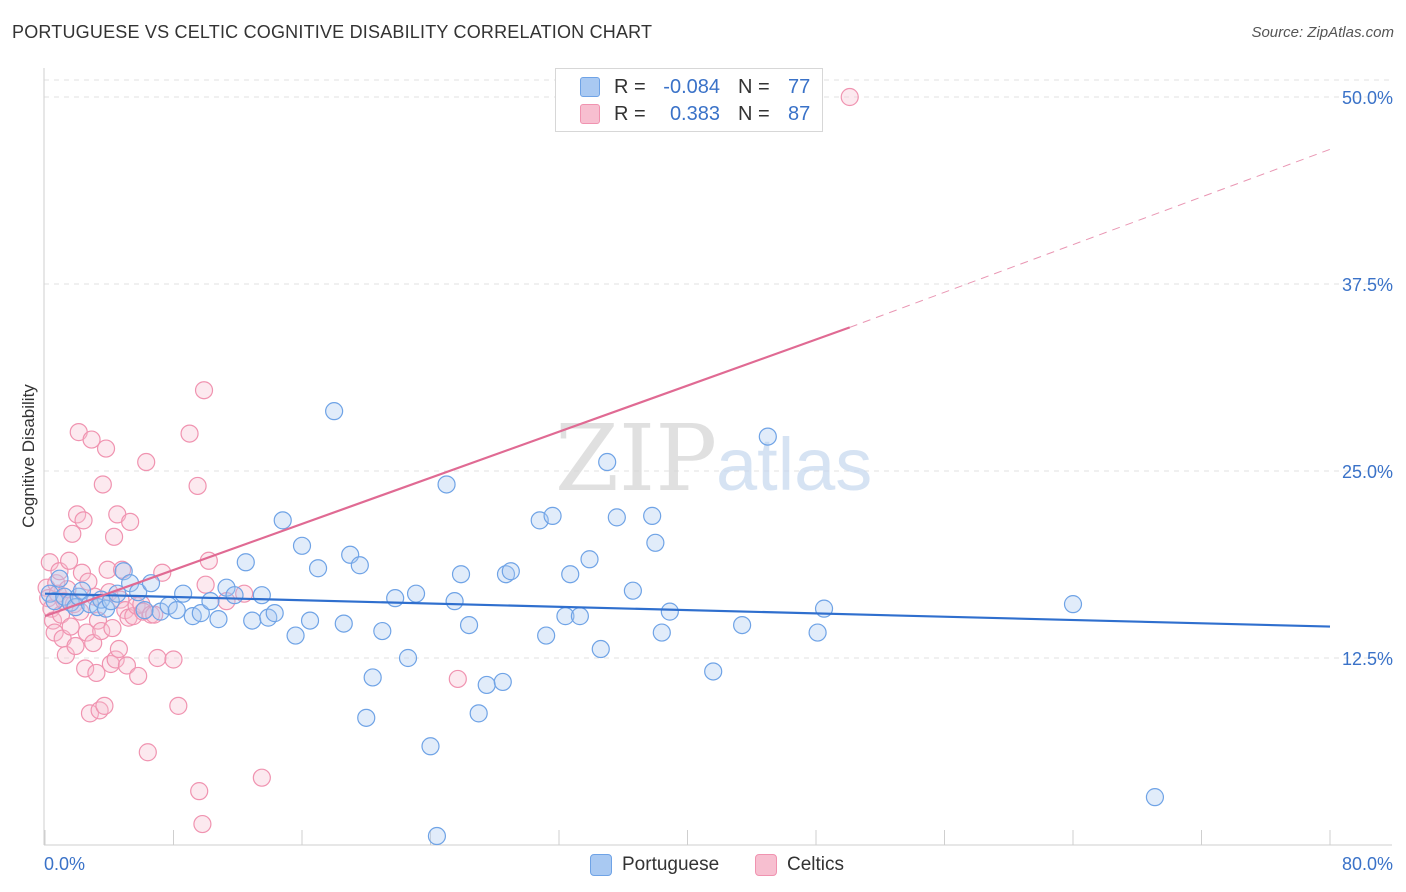 This screenshot has width=1406, height=892. I want to click on watermark-zip: ZIP, so click(636, 458).